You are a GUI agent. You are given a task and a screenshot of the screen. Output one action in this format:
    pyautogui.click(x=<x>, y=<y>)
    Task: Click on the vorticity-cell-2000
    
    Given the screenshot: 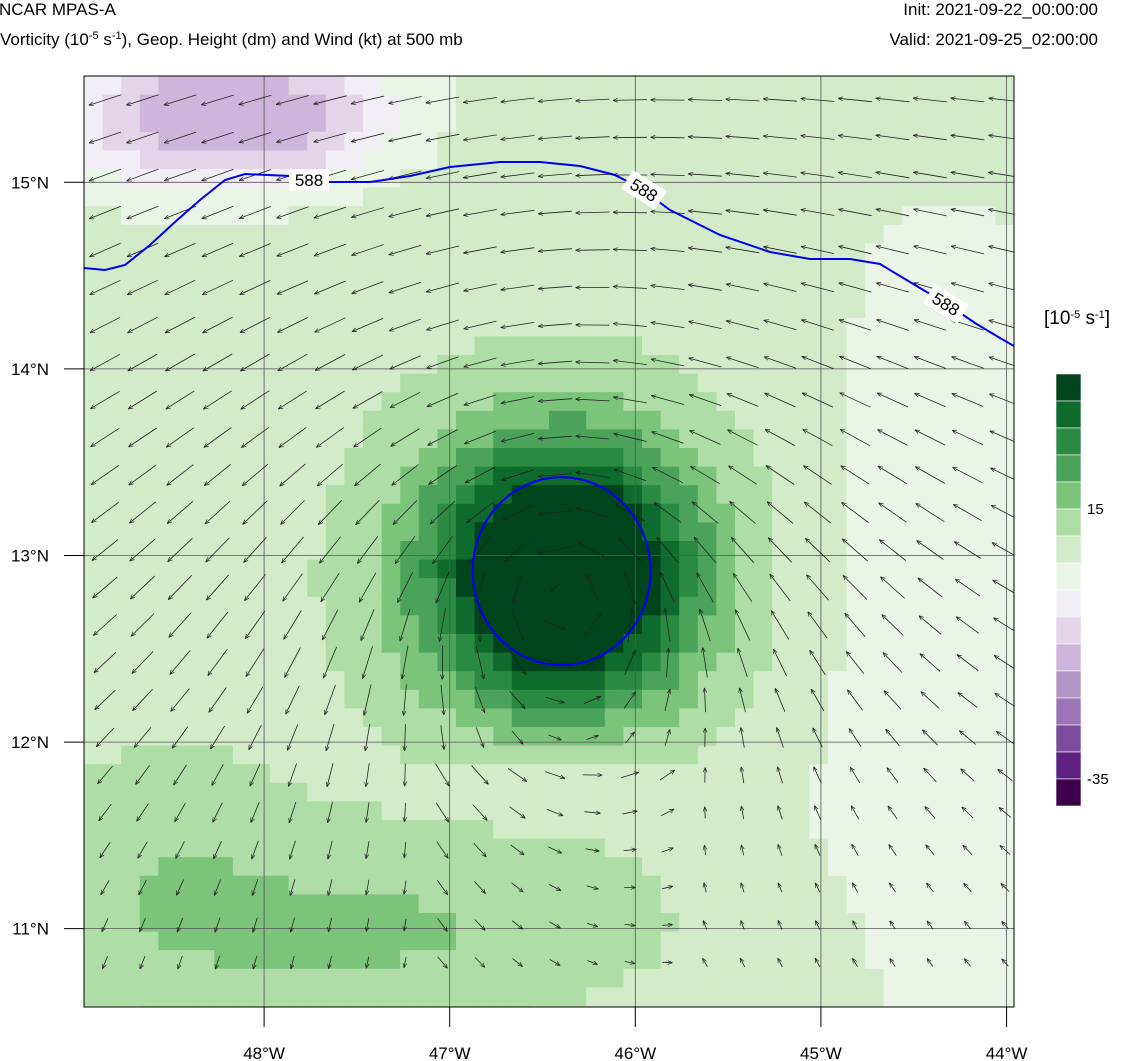 What is the action you would take?
    pyautogui.click(x=94, y=830)
    